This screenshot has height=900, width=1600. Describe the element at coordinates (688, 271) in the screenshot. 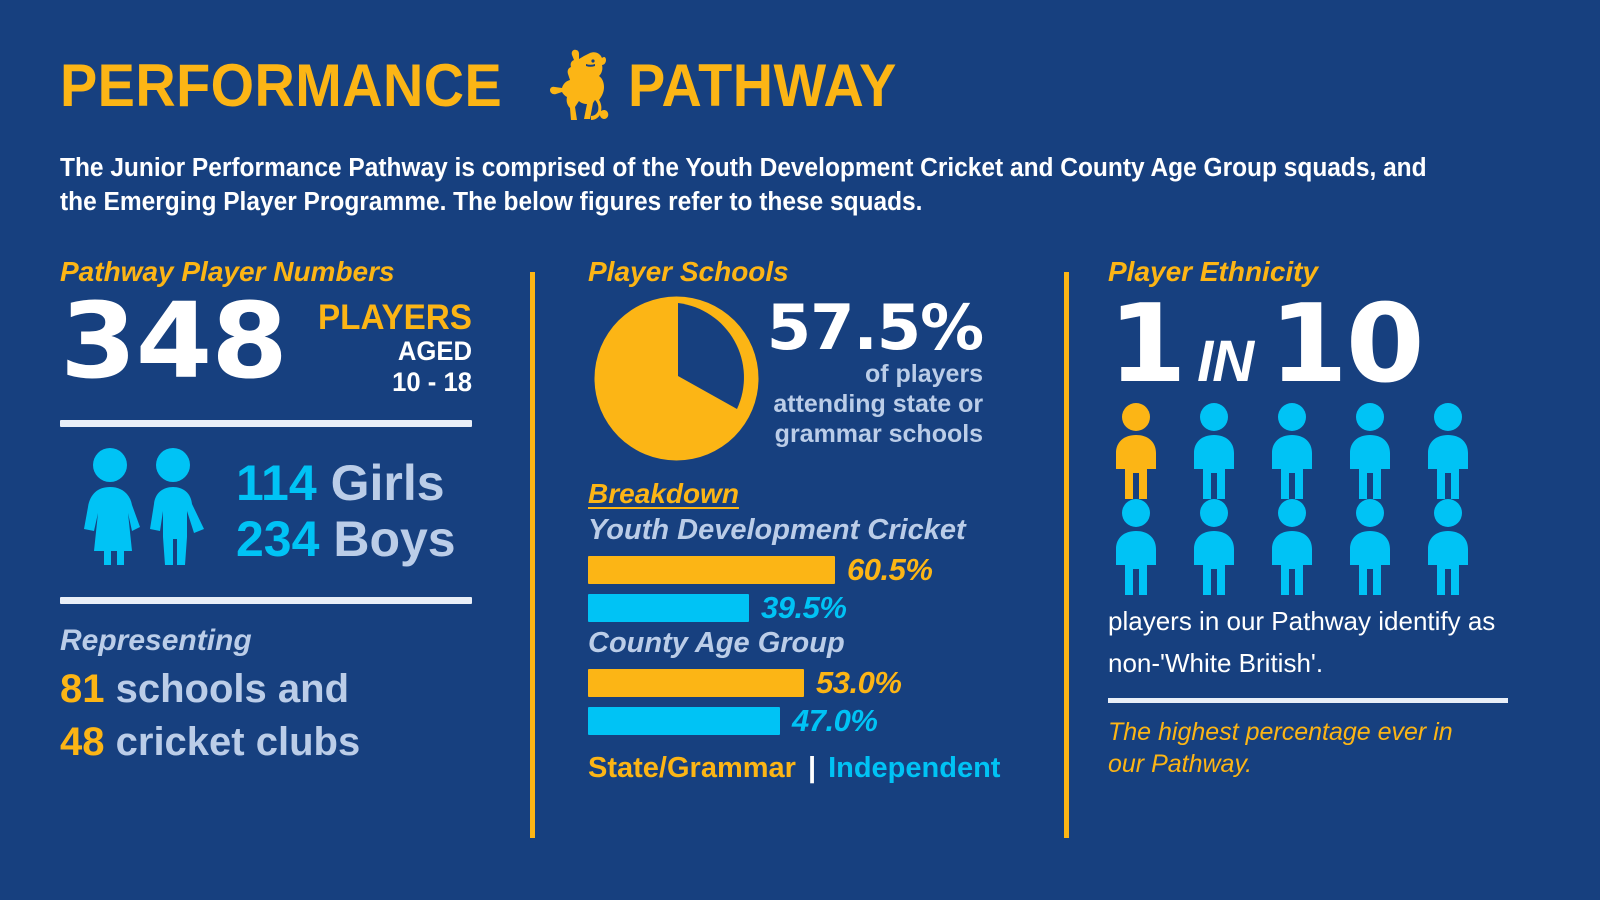

I see `section-title-schools: Player Schools` at that location.